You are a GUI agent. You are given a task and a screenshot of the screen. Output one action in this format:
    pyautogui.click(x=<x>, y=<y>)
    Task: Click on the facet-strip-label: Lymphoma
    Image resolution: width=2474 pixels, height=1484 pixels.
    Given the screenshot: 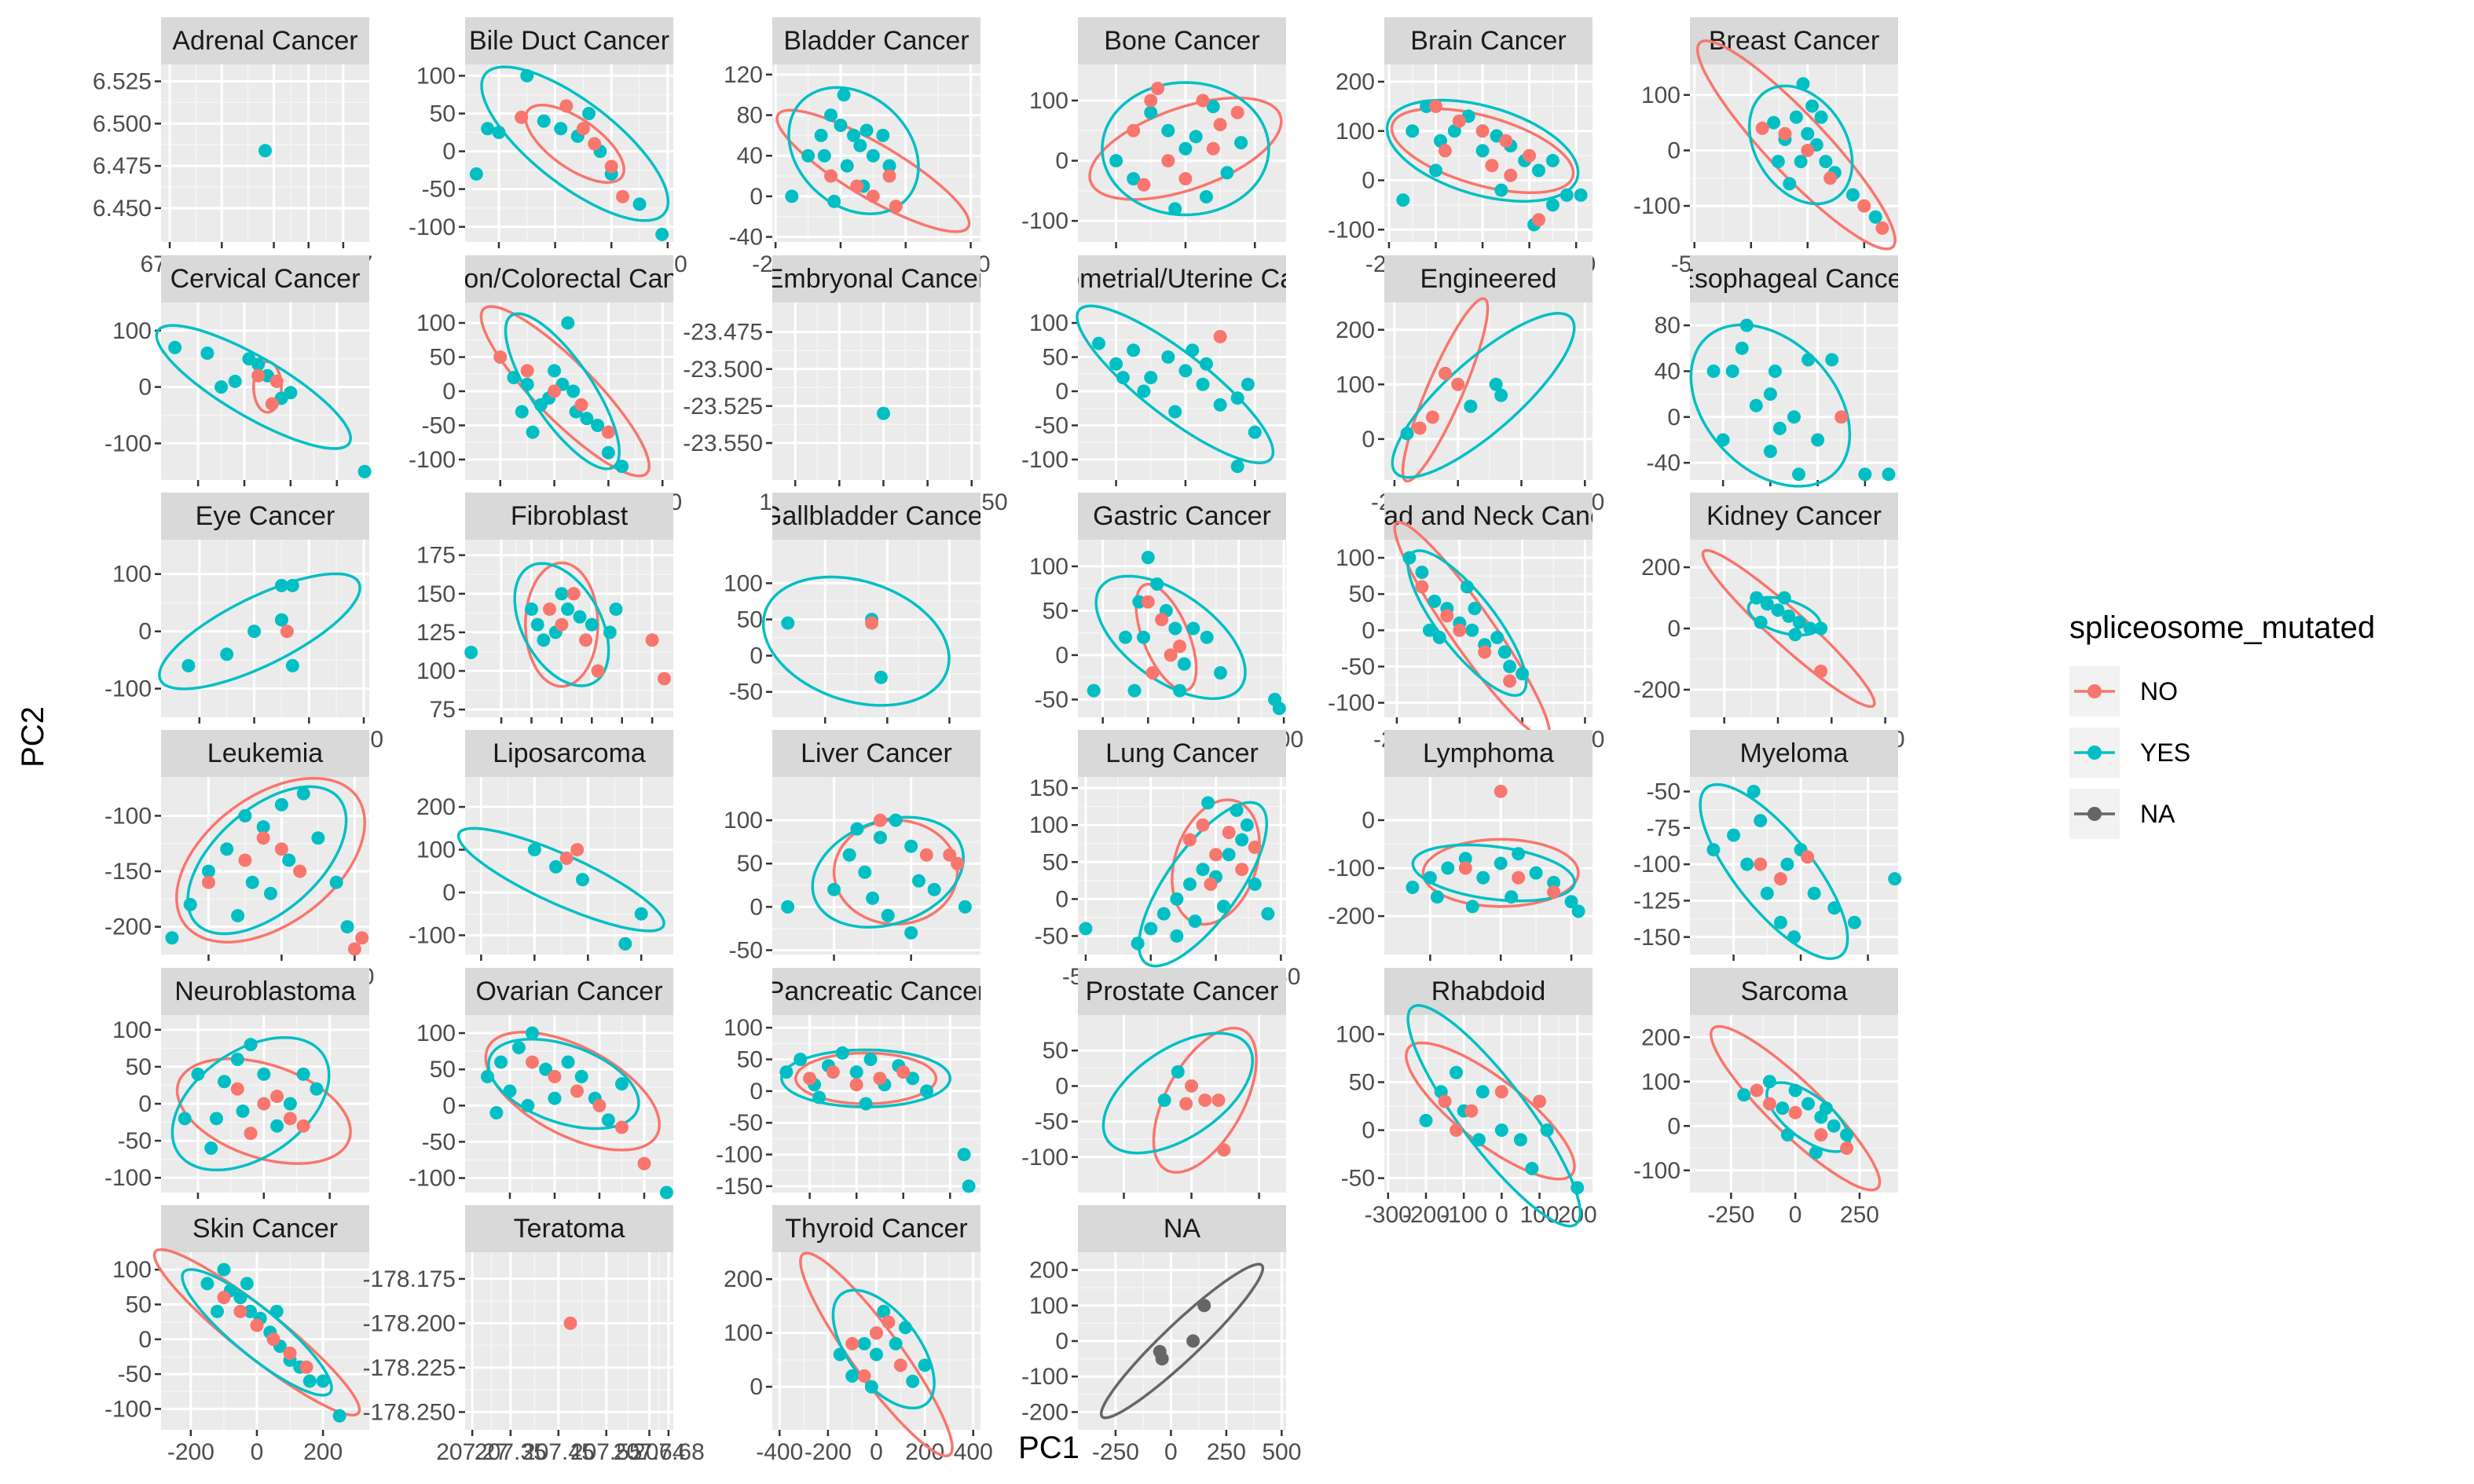 What is the action you would take?
    pyautogui.click(x=1488, y=753)
    